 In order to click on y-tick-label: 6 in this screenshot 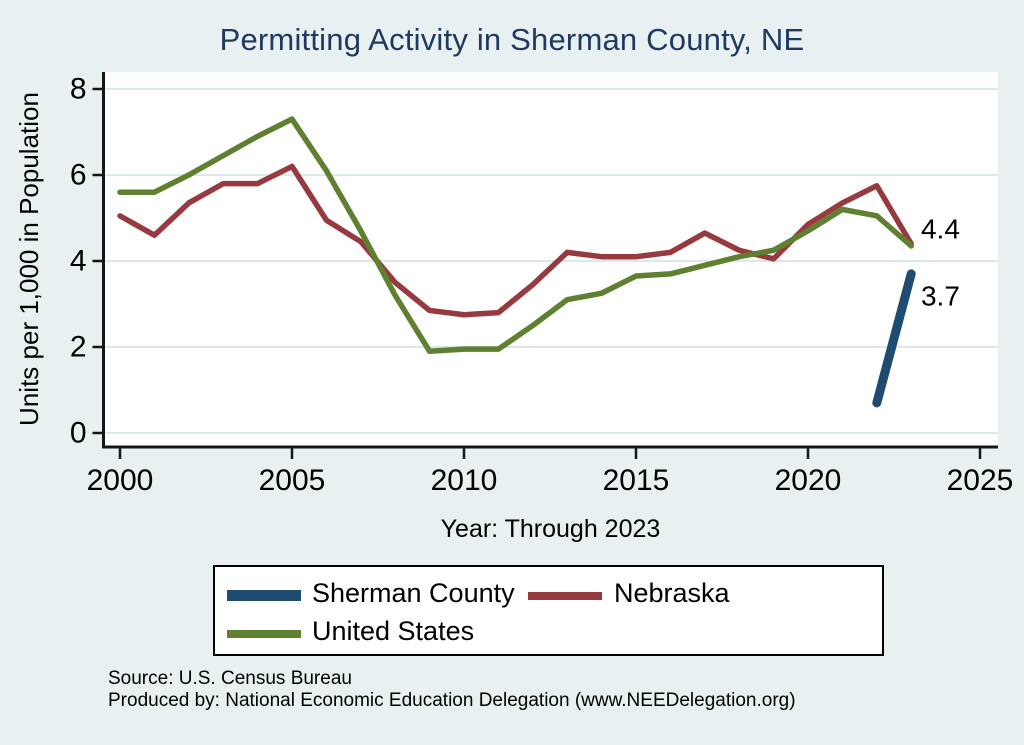, I will do `click(78, 175)`.